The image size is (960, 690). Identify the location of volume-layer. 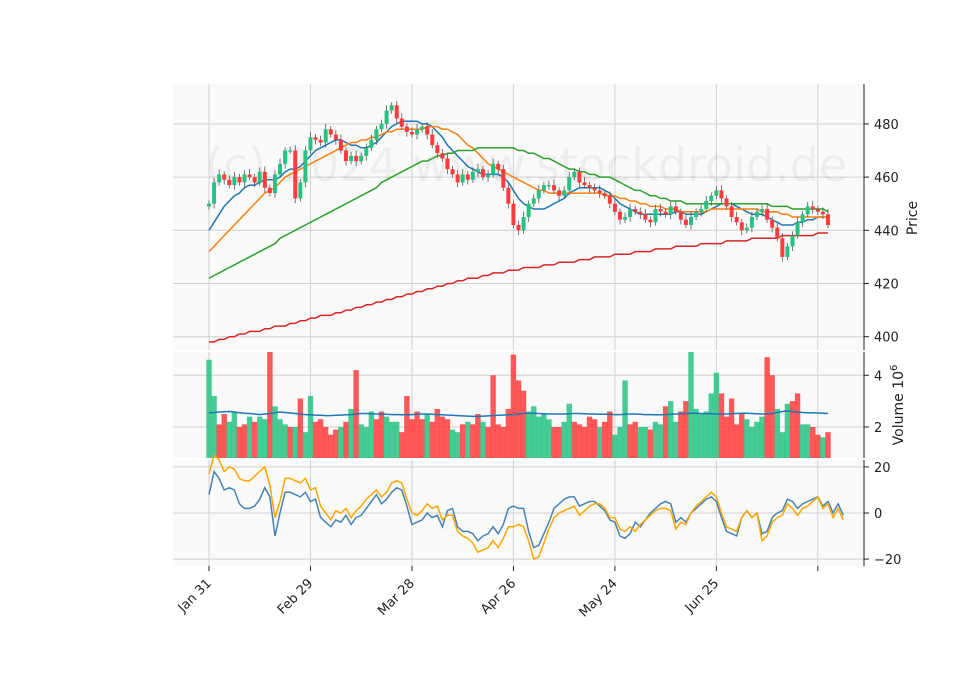
(518, 405).